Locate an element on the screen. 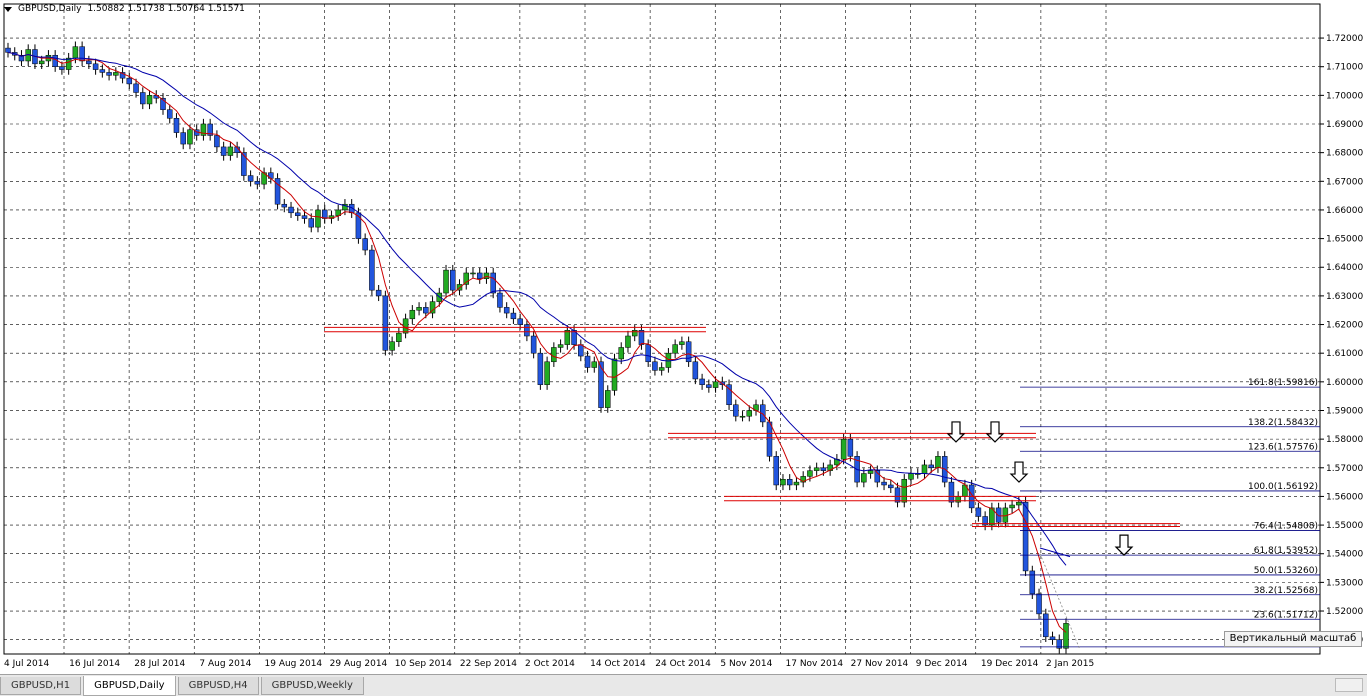  tab-gbpusd-h1: GBPUSD,H1 is located at coordinates (41, 686).